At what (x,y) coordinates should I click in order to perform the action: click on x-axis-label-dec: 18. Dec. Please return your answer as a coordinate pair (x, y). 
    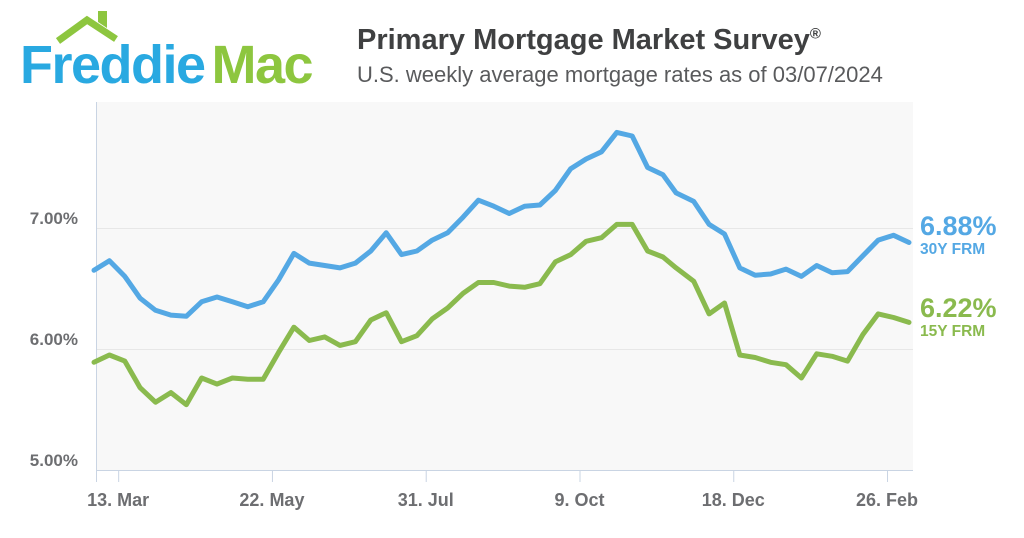
    Looking at the image, I should click on (733, 500).